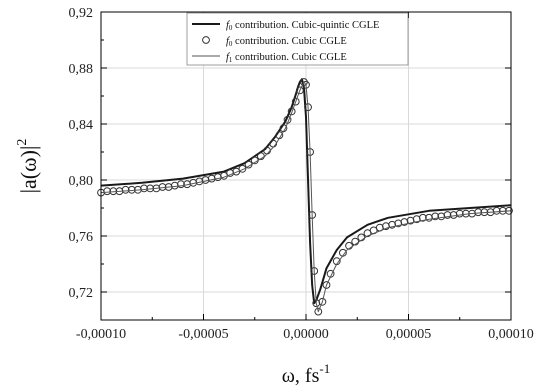 This screenshot has height=392, width=537. What do you see at coordinates (203, 334) in the screenshot?
I see `x-tick-label: -0,00005` at bounding box center [203, 334].